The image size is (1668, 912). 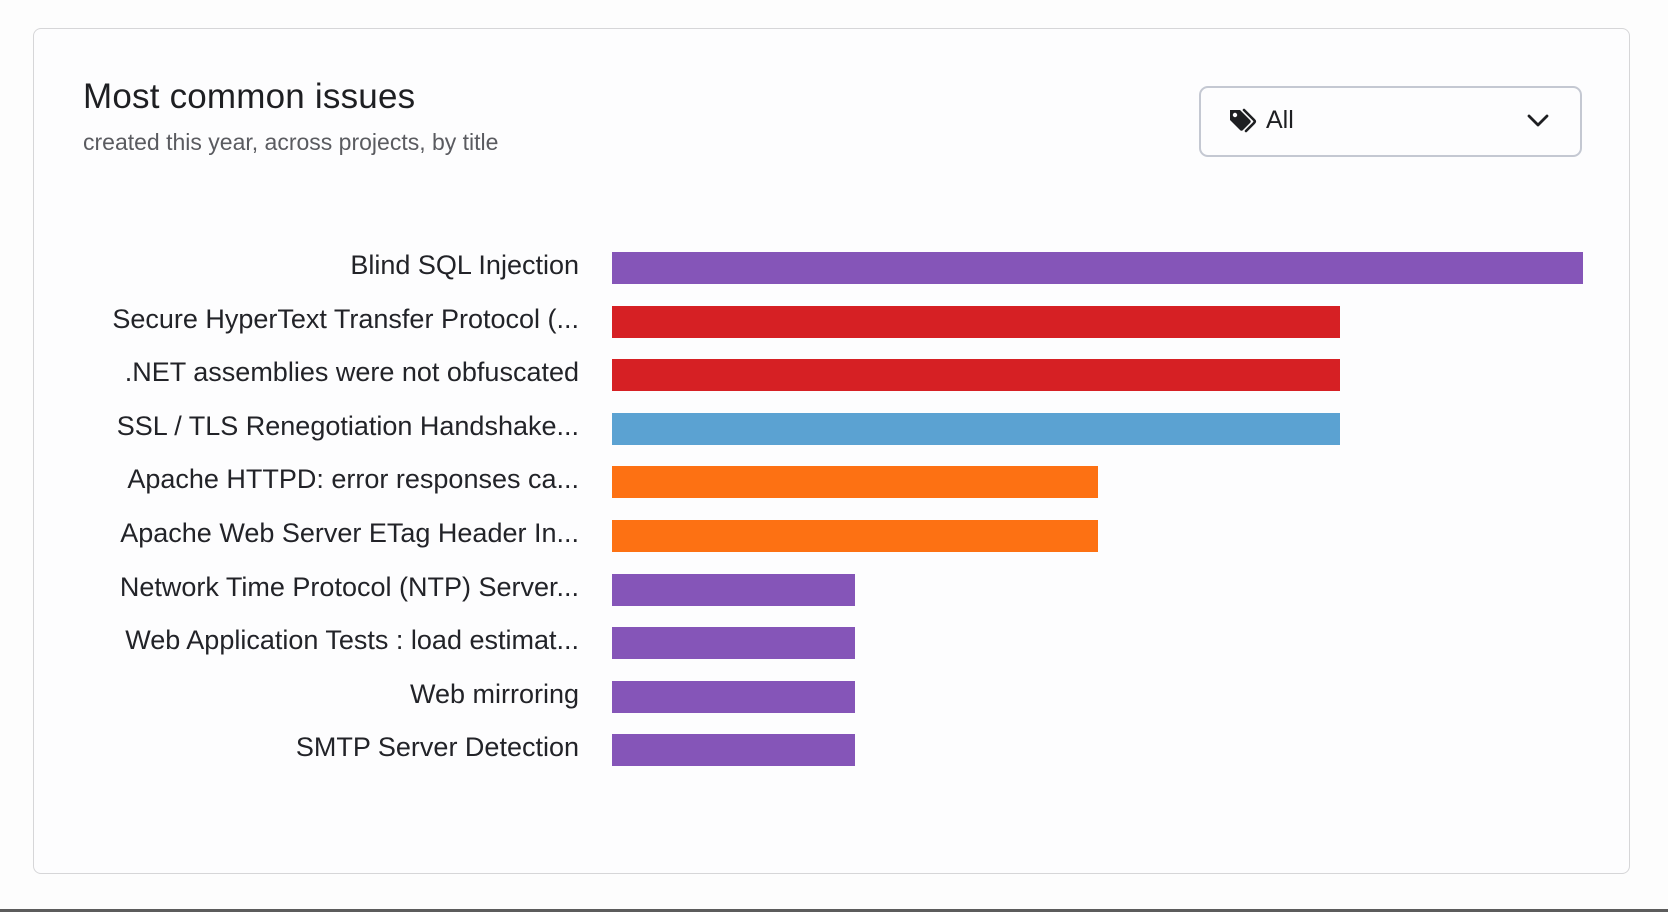 I want to click on chart-row: SMTP Server Detection, so click(x=831, y=749).